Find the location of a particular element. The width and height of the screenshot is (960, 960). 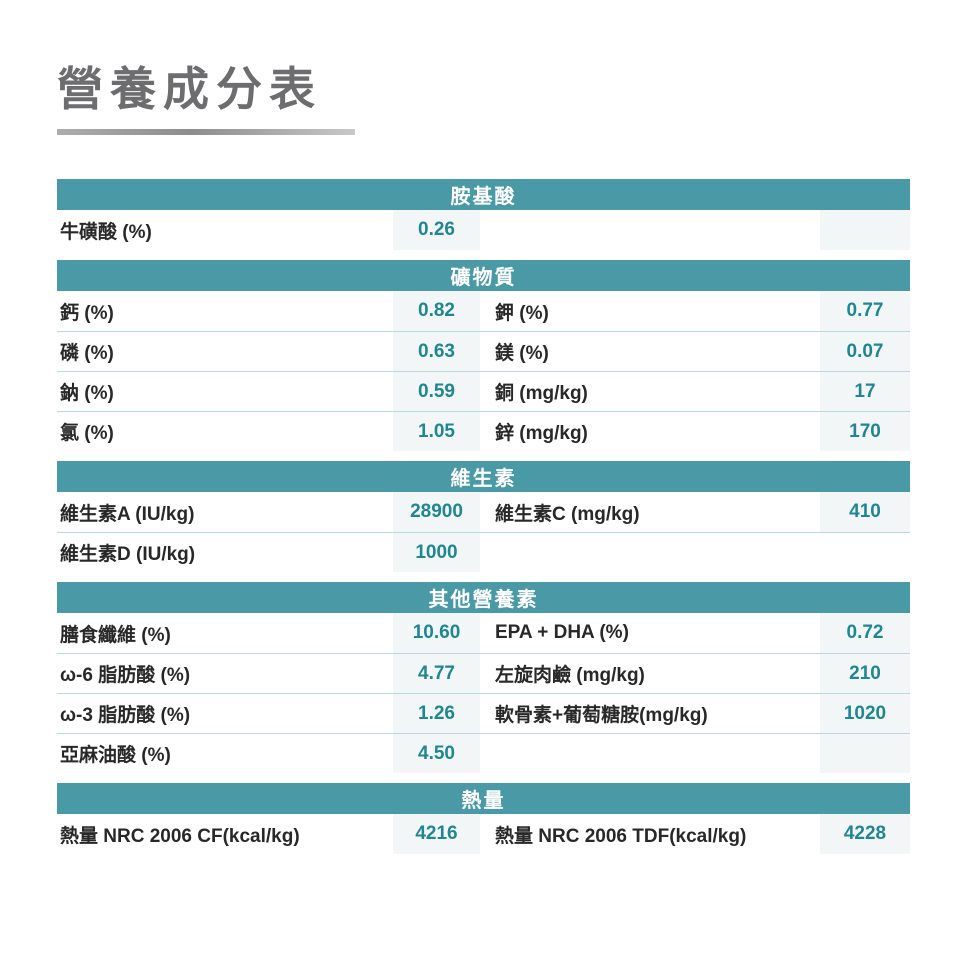

row-label-right: 鋅 (mg/kg) is located at coordinates (541, 433).